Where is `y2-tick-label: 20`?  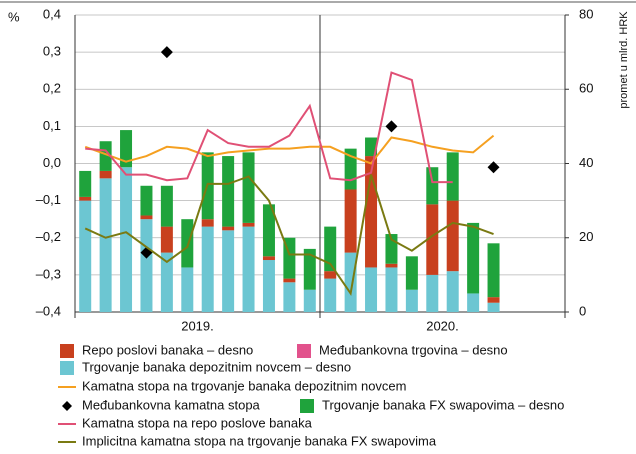 y2-tick-label: 20 is located at coordinates (586, 236).